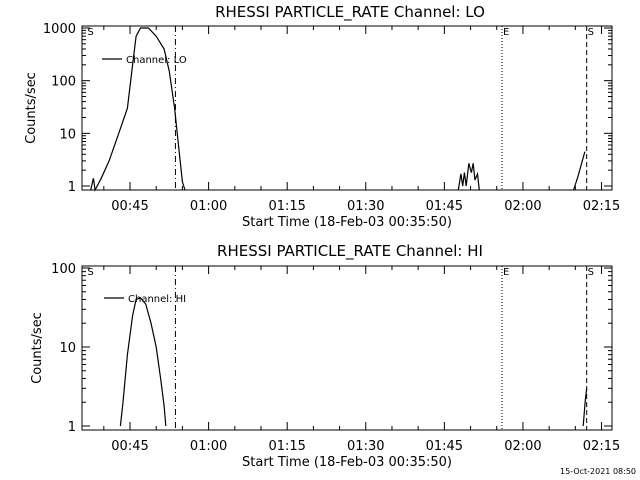  Describe the element at coordinates (347, 462) in the screenshot. I see `x-axis-label-hi: Start Time (18-Feb-03 00:35:50)` at that location.